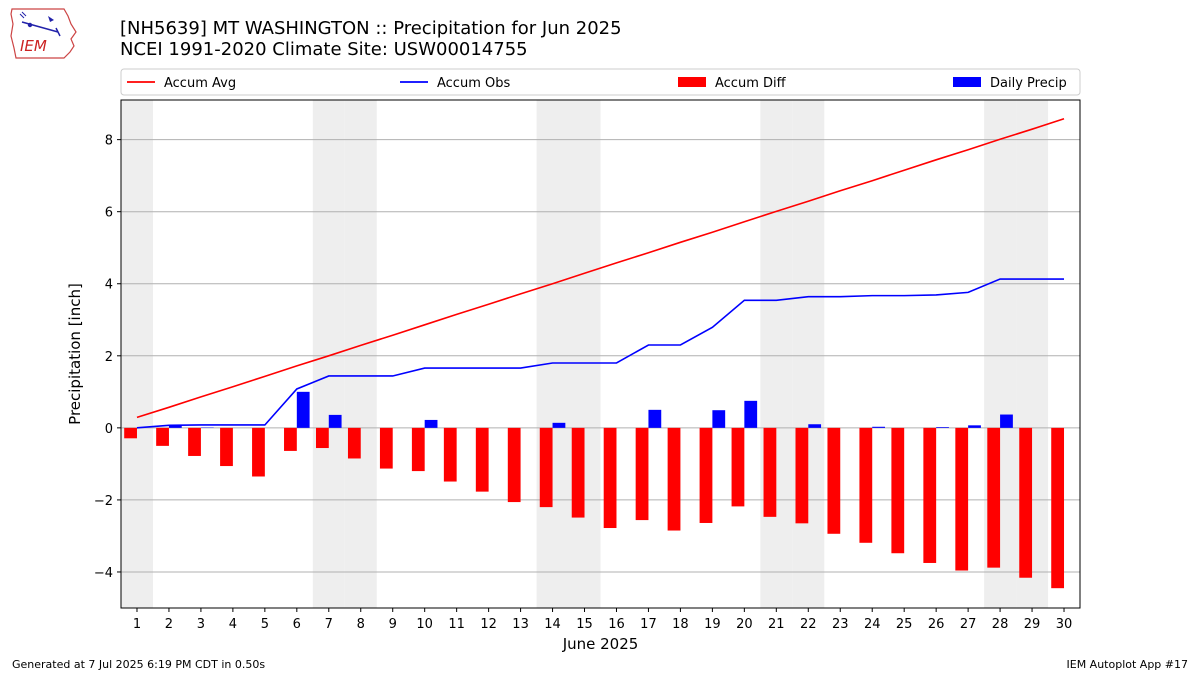  Describe the element at coordinates (1028, 83) in the screenshot. I see `legend-label: Daily Precip` at that location.